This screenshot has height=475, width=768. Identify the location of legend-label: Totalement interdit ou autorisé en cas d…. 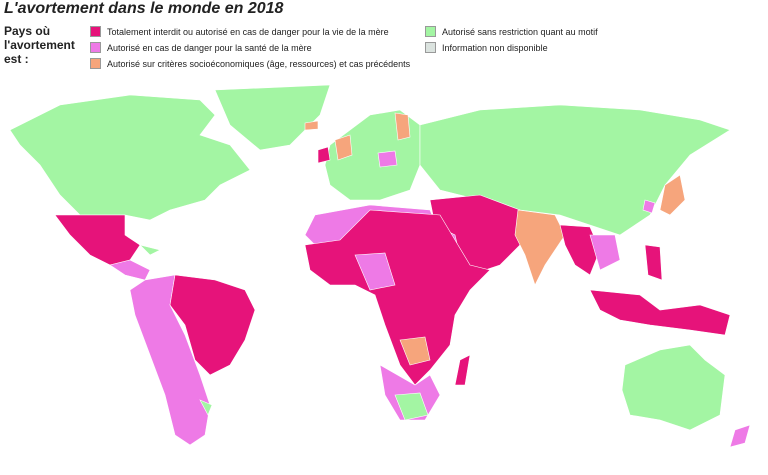
(248, 31).